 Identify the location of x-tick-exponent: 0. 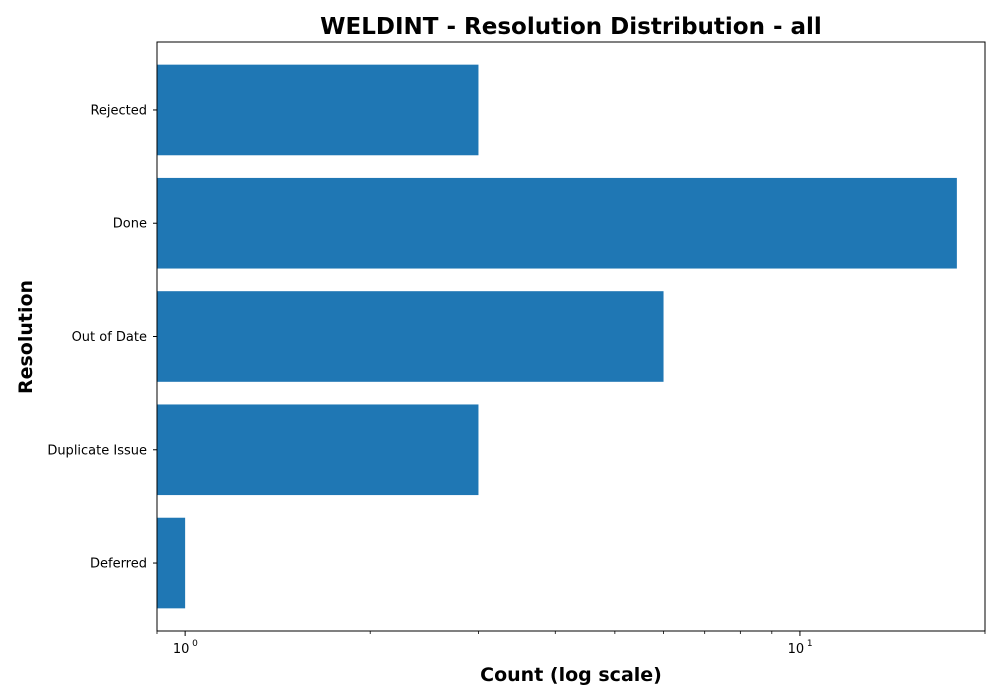
(195, 644).